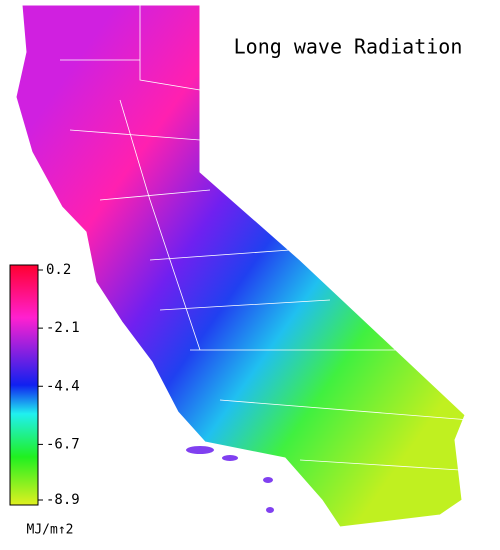 The image size is (500, 550). Describe the element at coordinates (24, 385) in the screenshot. I see `color-scale` at that location.